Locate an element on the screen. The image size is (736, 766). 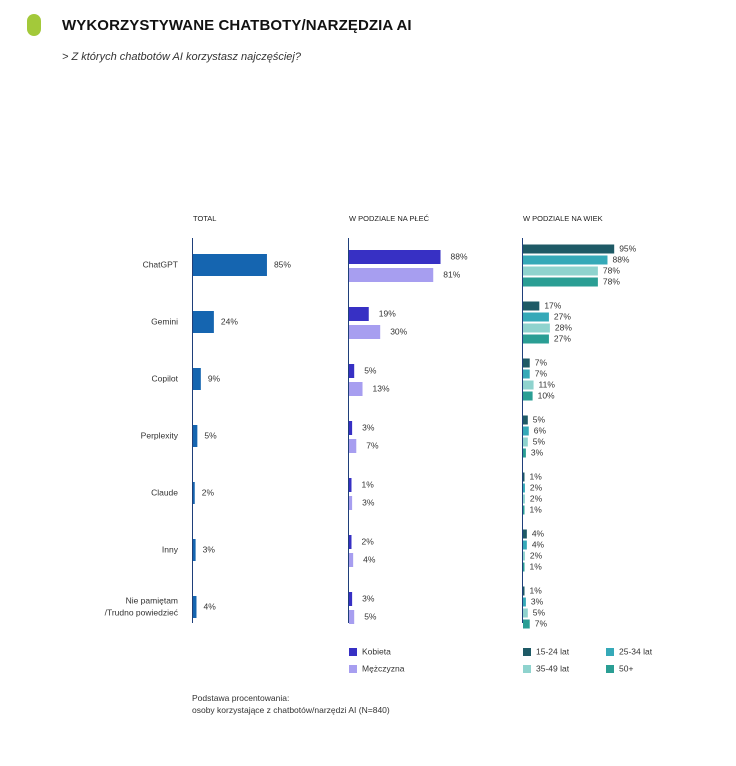
age-value-label-1-1: 27% is located at coordinates (562, 316).